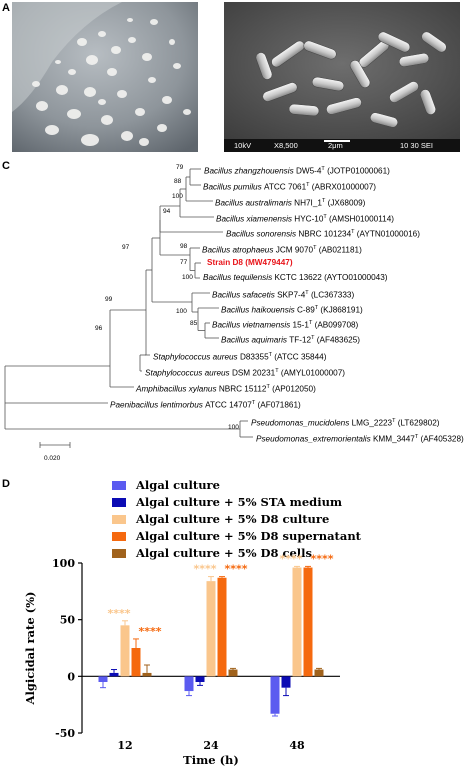 This screenshot has height=767, width=474. Describe the element at coordinates (245, 295) in the screenshot. I see `leaf-species: Bacillus safacetis` at that location.